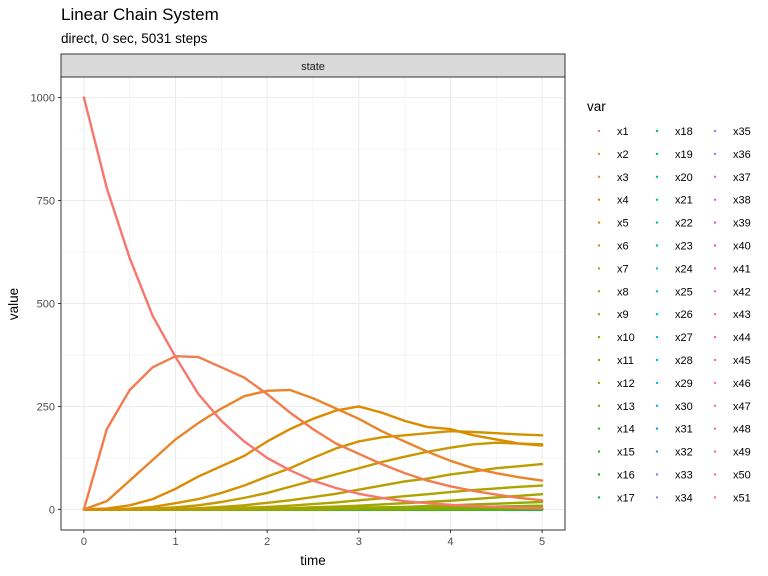  I want to click on legend-label-x35: x35, so click(742, 132).